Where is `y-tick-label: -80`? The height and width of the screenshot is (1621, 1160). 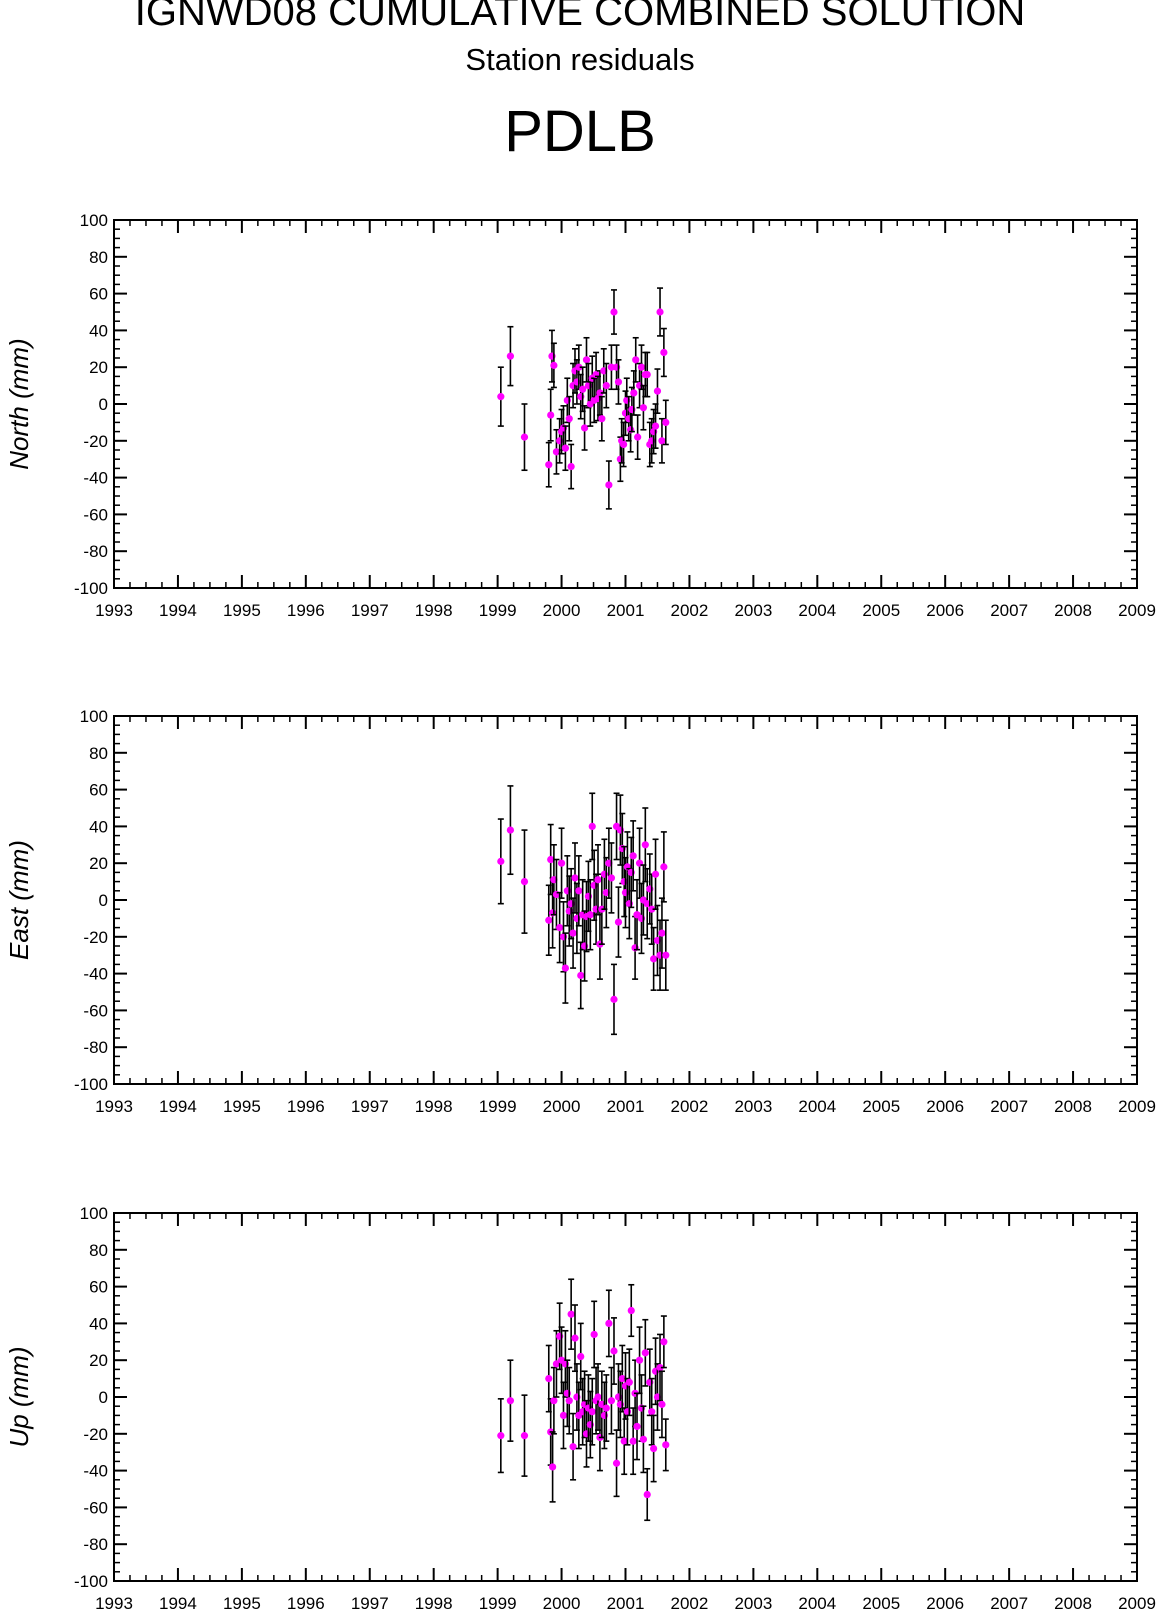 y-tick-label: -80 is located at coordinates (95, 1047).